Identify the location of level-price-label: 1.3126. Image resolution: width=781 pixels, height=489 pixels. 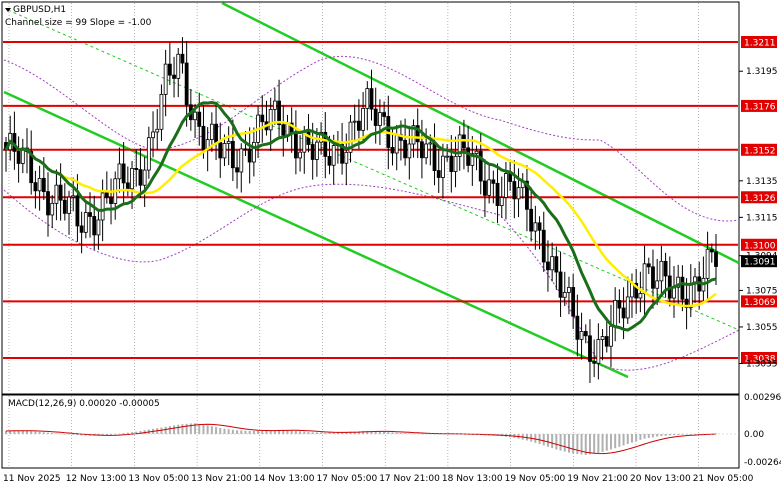
(760, 199).